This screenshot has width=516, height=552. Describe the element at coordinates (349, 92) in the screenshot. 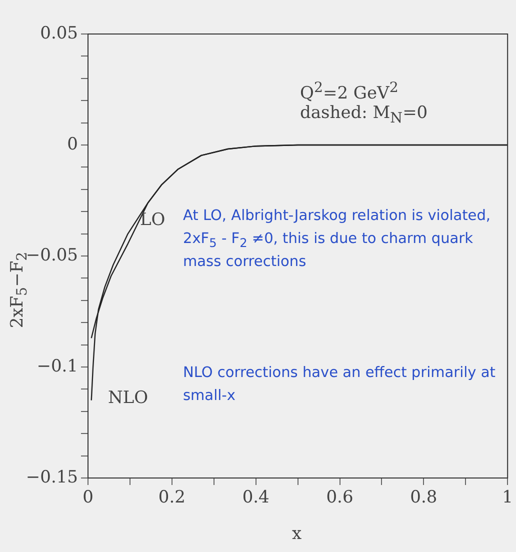

I see `annotation: Q$^{2}$=2 GeV$^{2}$` at that location.